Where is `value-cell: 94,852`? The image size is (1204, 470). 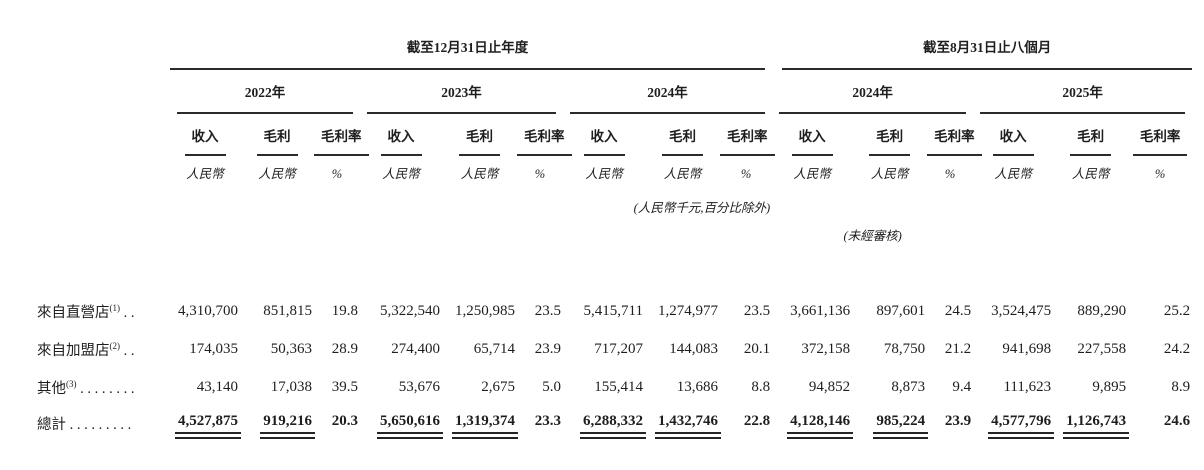 value-cell: 94,852 is located at coordinates (829, 386).